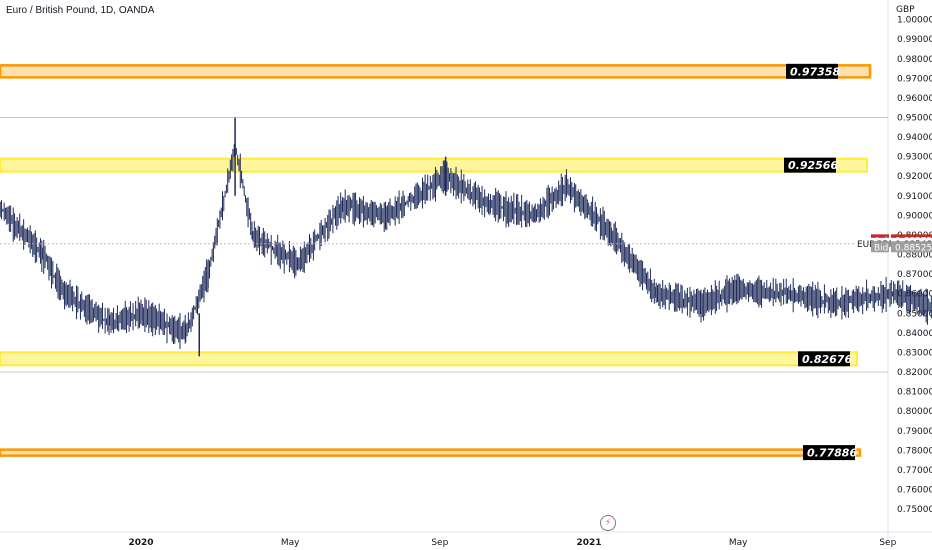  I want to click on x-tick-label: 2020, so click(140, 543).